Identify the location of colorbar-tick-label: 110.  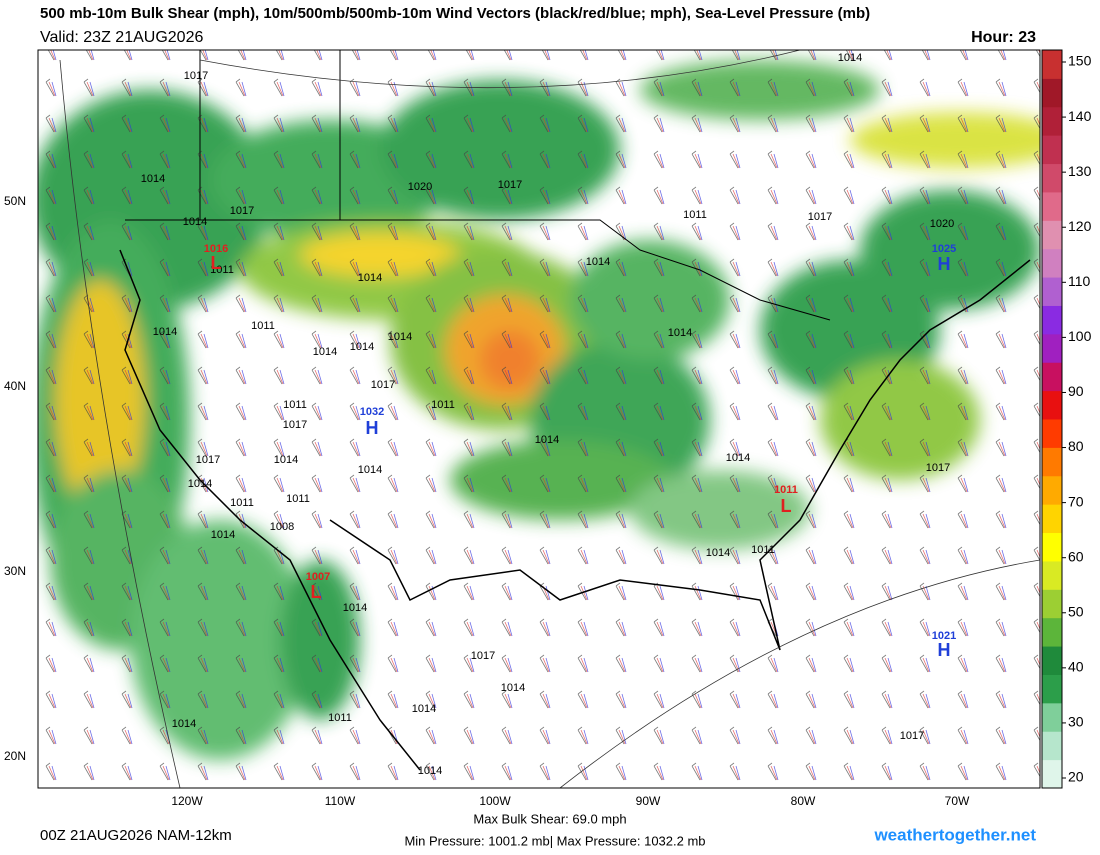
(1079, 281).